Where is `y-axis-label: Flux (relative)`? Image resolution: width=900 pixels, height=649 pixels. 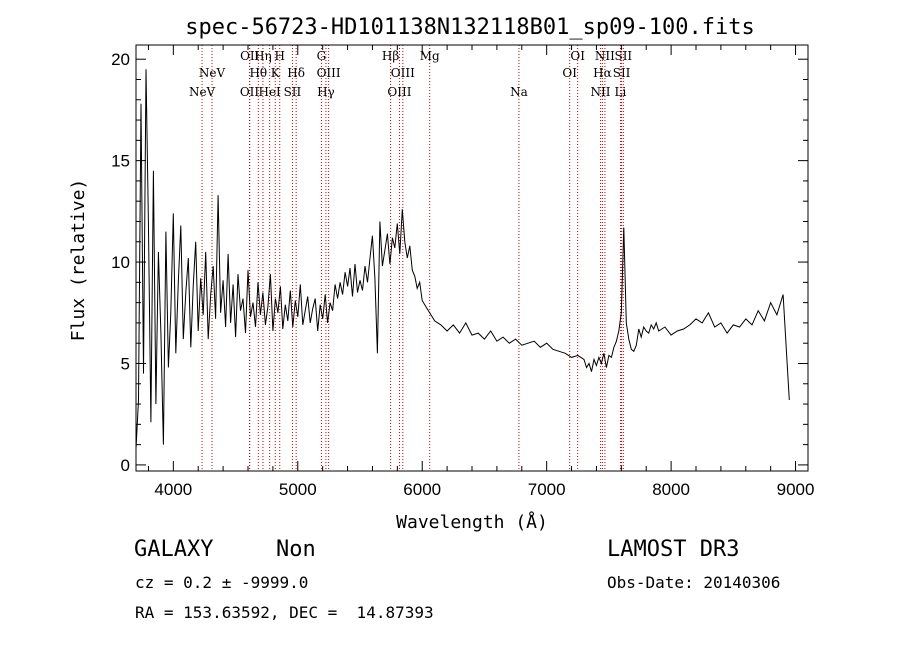 y-axis-label: Flux (relative) is located at coordinates (78, 260).